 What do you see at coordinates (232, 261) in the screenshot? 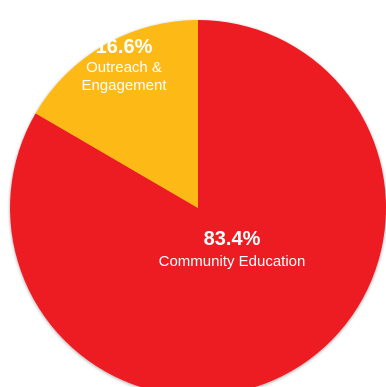
I see `slice-category-community-education: Community Education` at bounding box center [232, 261].